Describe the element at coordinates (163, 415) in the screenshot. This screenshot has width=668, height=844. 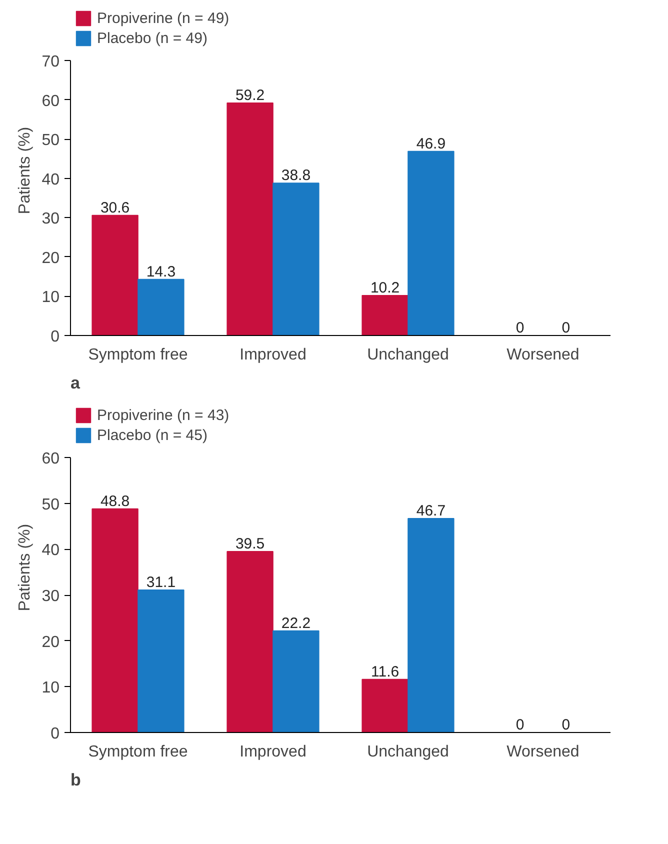
I see `legend-label: Propiverine (n = 43)` at that location.